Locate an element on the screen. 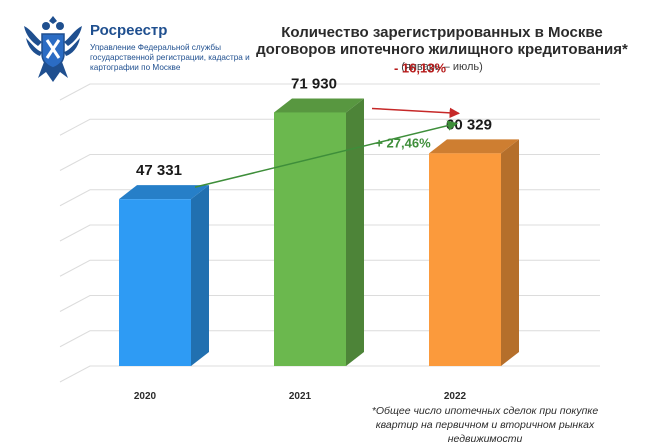 This screenshot has width=650, height=446. annotation-label: - 16,13% is located at coordinates (420, 67).